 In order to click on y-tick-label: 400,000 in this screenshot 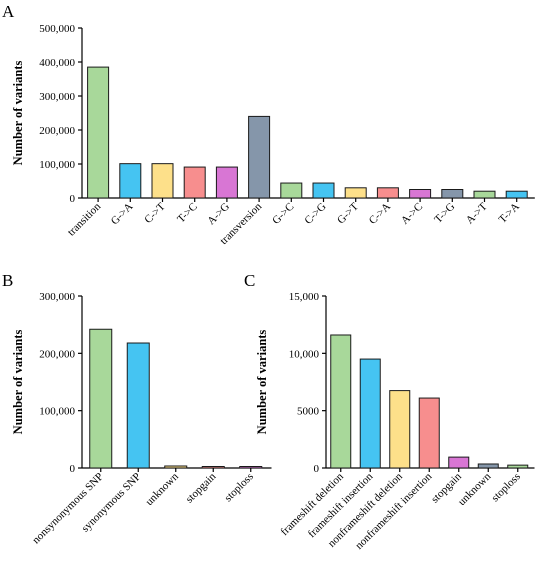, I will do `click(57, 63)`.